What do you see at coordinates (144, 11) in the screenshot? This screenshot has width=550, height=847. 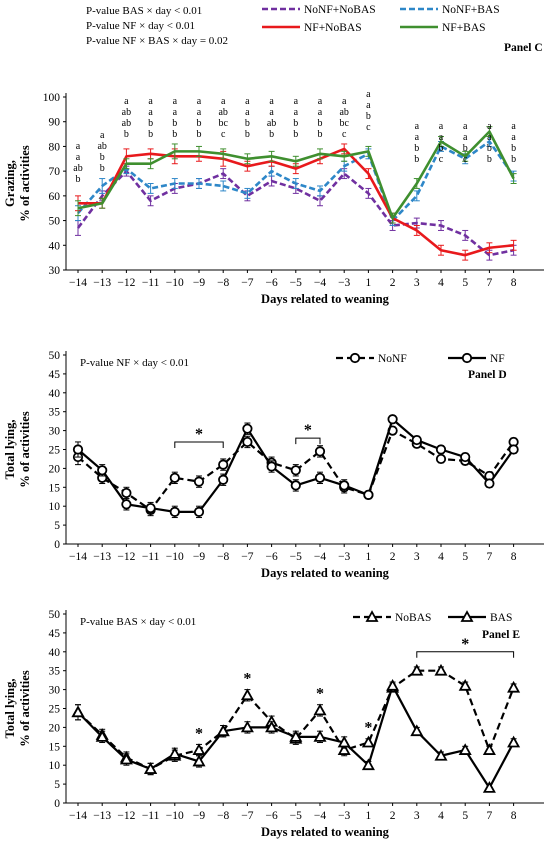 I see `p-value-note: P-value BAS × day < 0.01` at bounding box center [144, 11].